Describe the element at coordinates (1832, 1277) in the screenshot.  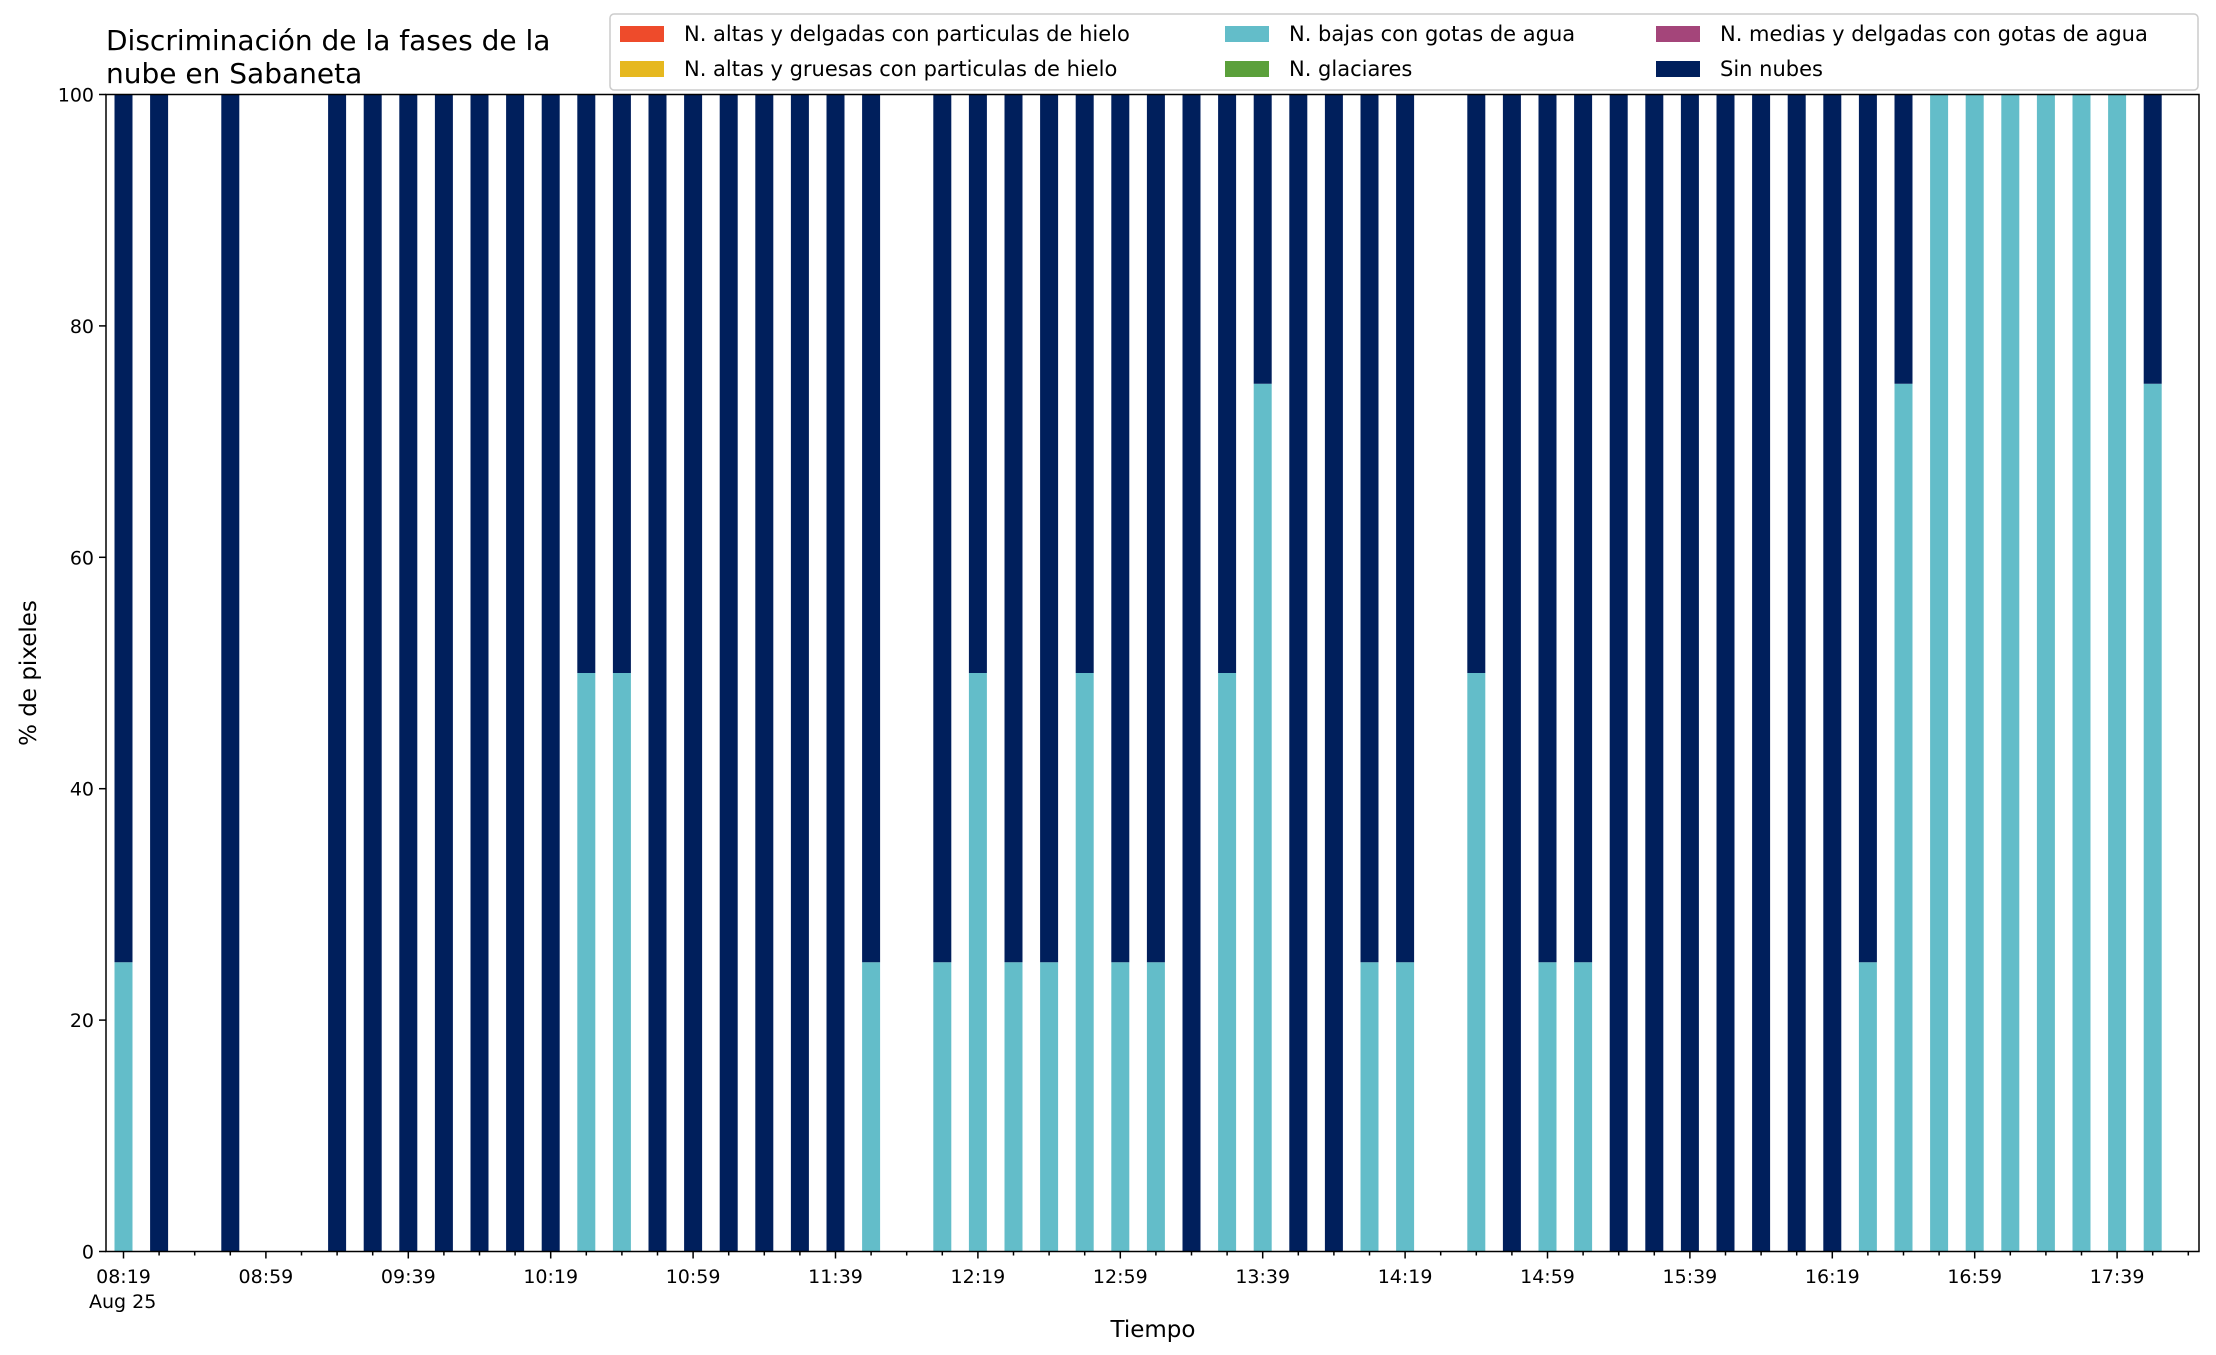
I see `x-tick-label: 16:19` at that location.